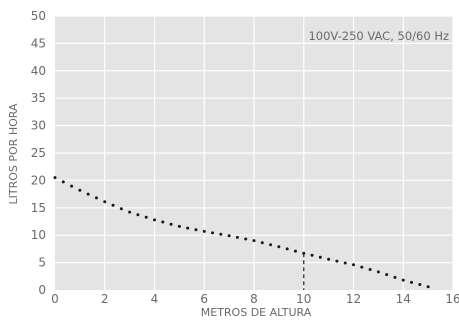  I want to click on x-tick-label: 4, so click(155, 299).